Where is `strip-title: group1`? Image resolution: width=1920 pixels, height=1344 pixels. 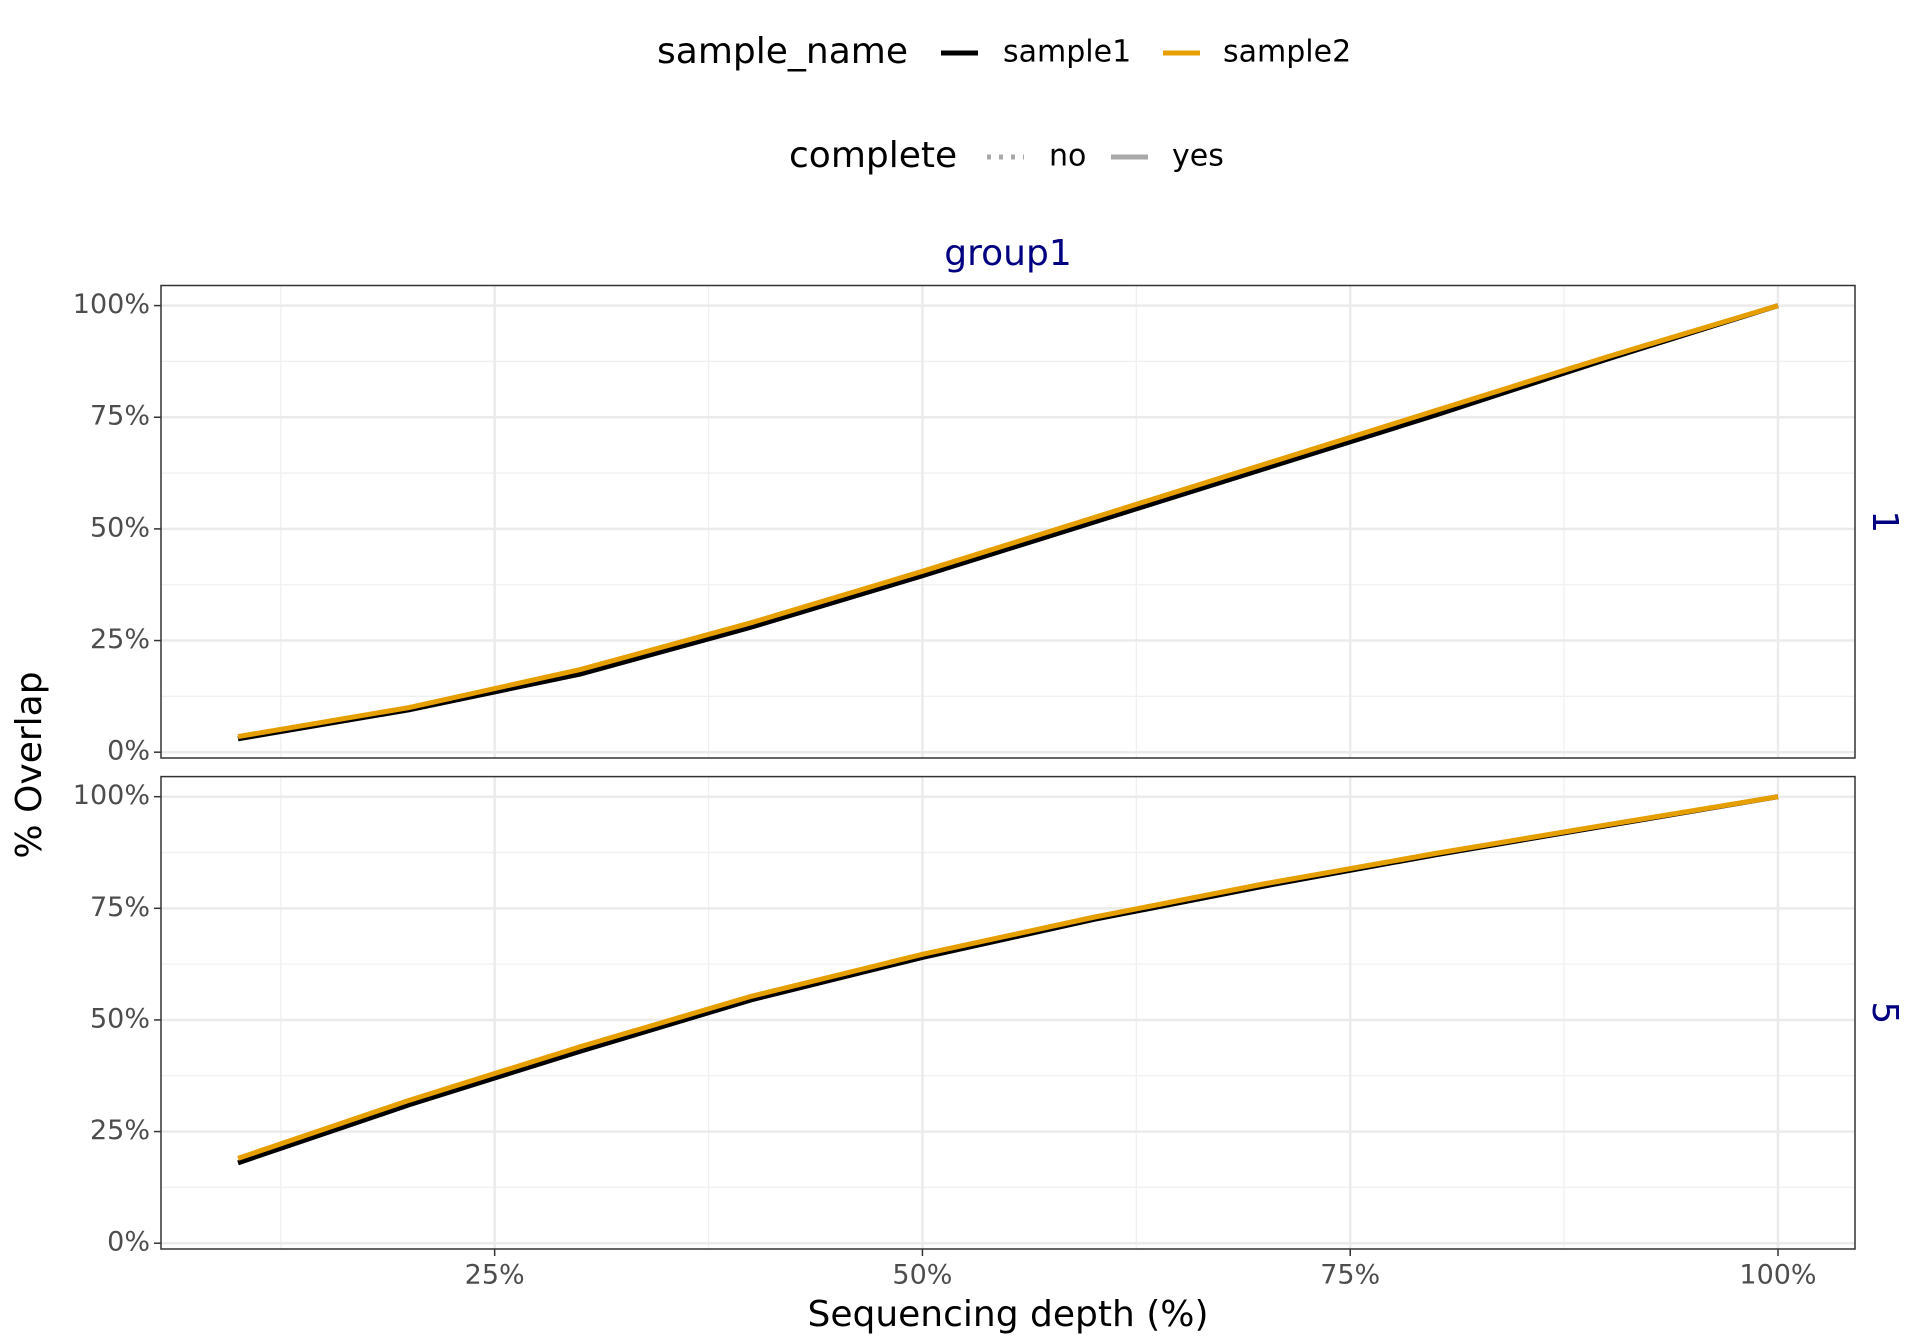 strip-title: group1 is located at coordinates (1007, 253).